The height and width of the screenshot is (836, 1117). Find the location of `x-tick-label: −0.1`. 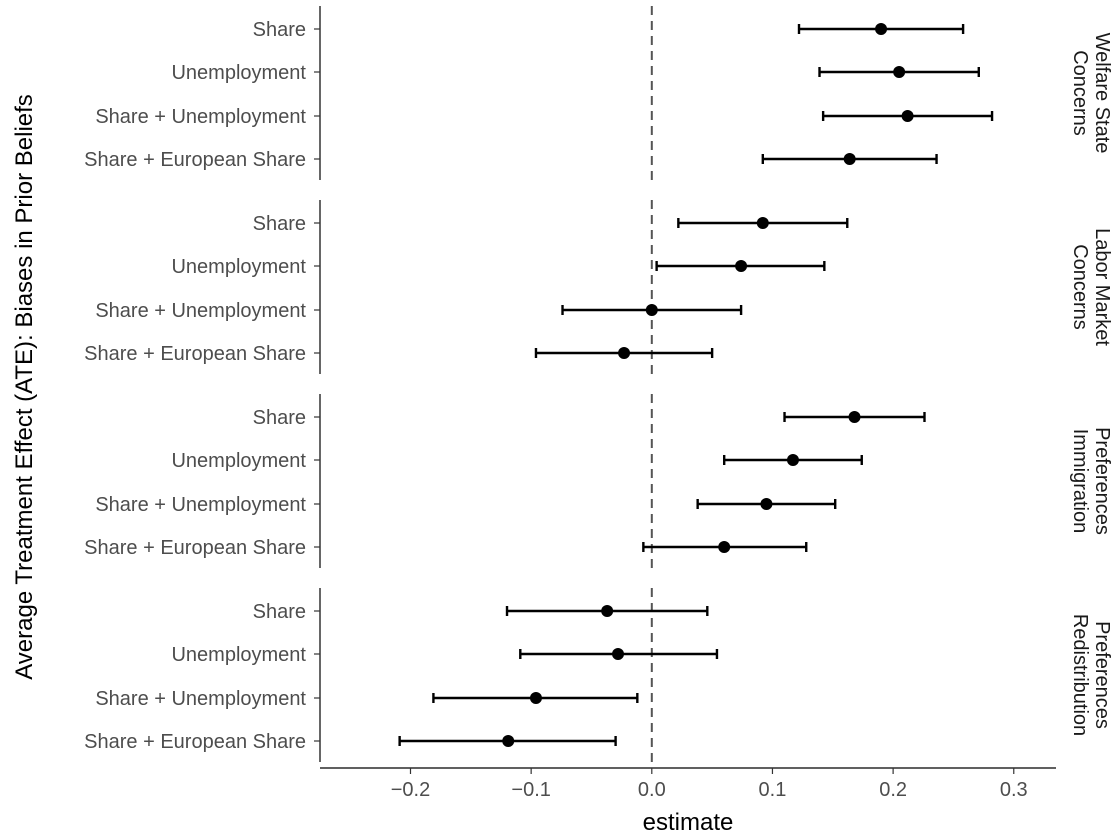

x-tick-label: −0.1 is located at coordinates (530, 790).